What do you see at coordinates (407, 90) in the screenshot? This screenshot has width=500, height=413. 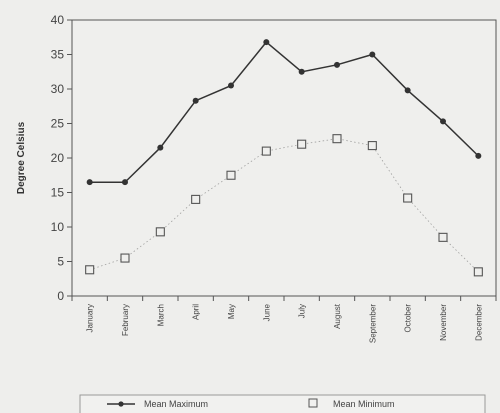 I see `point-mean-maximum-october` at bounding box center [407, 90].